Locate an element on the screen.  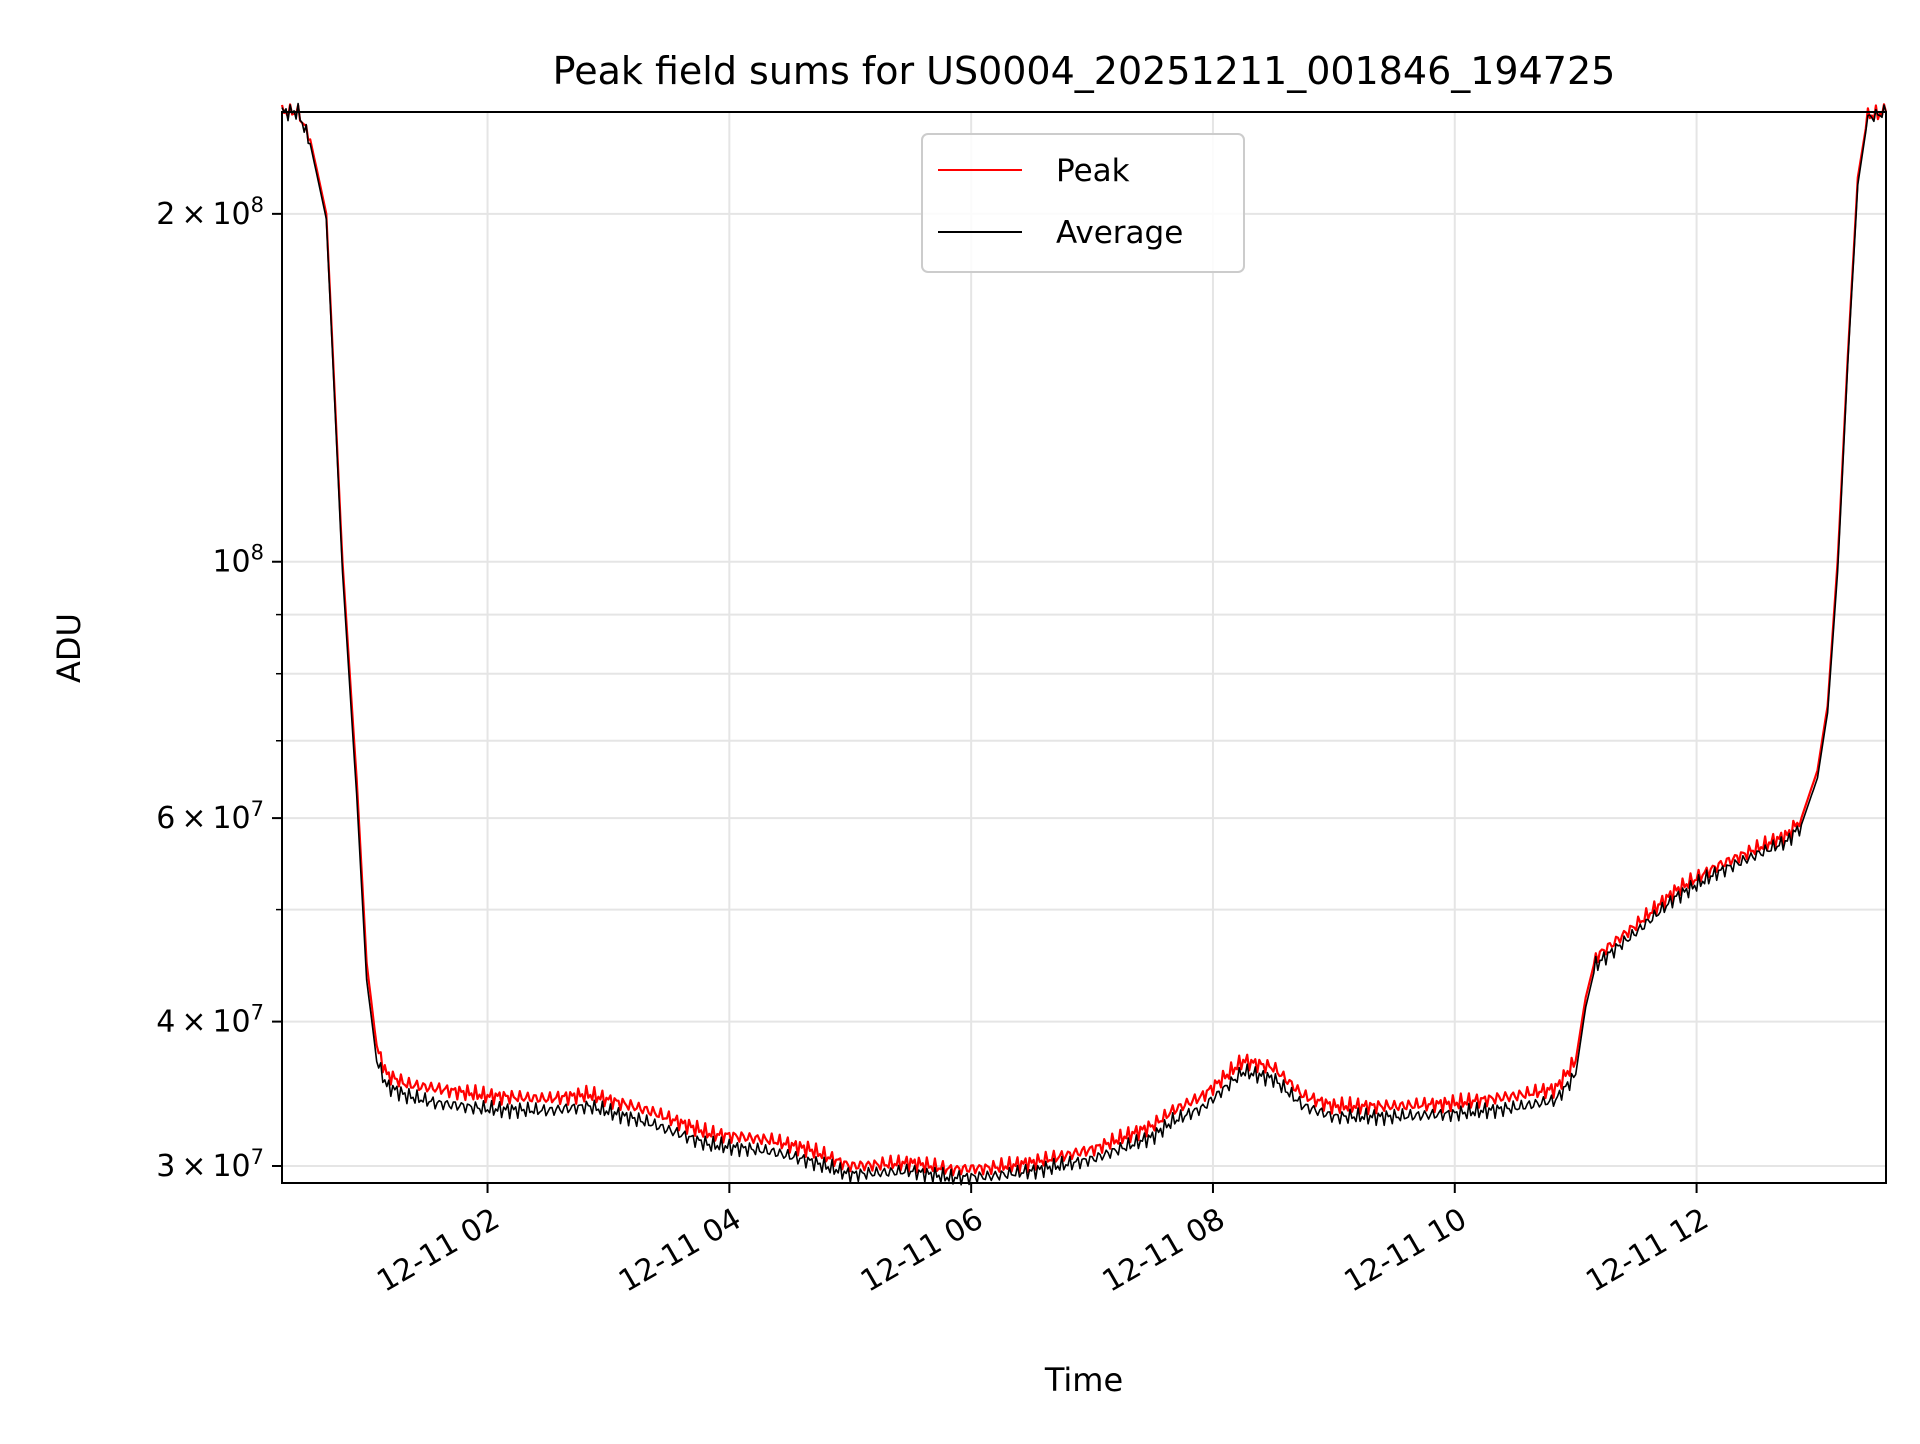
x-axis-label: Time is located at coordinates (1083, 1380).